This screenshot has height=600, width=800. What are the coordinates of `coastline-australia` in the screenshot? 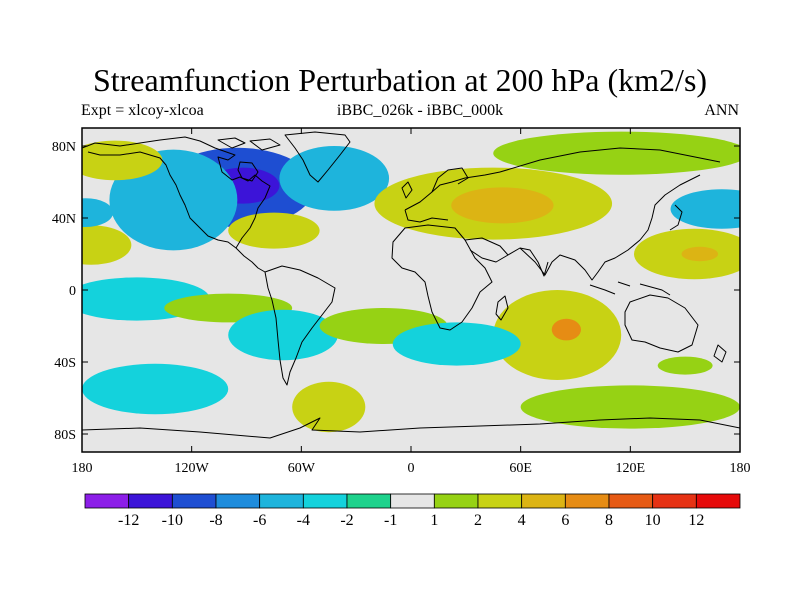 It's located at (661, 323).